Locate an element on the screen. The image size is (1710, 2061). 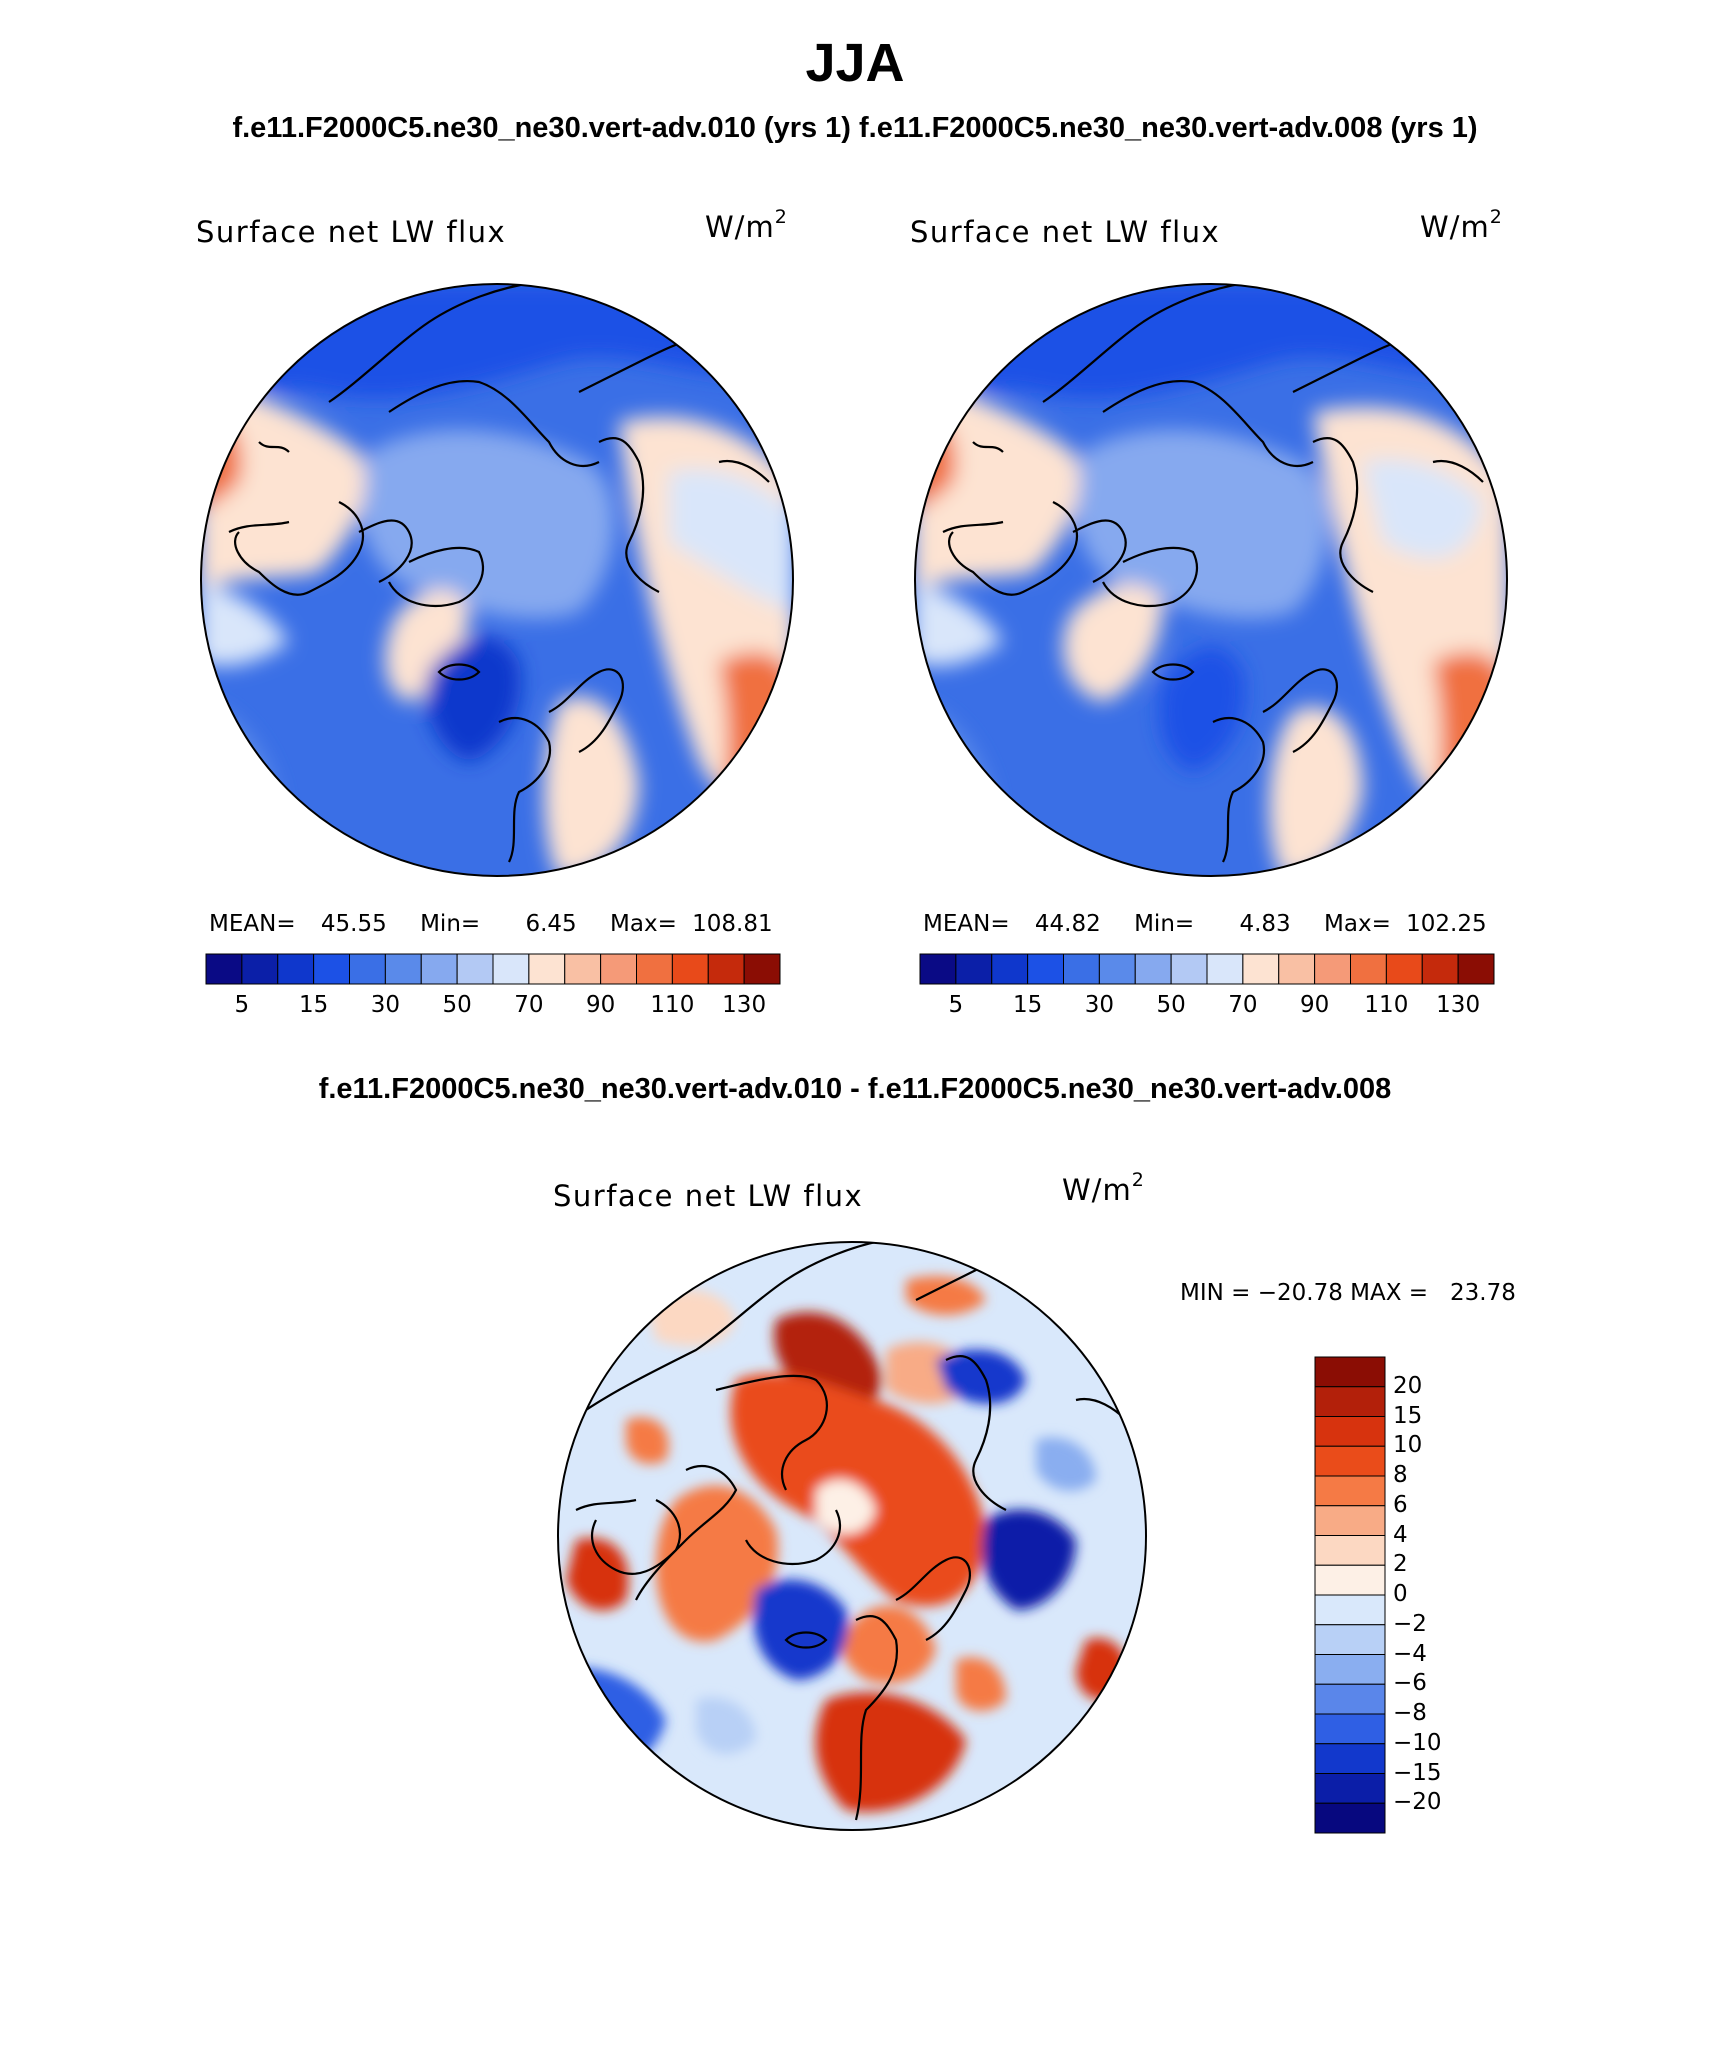
panel1-colorbar is located at coordinates (493, 969).